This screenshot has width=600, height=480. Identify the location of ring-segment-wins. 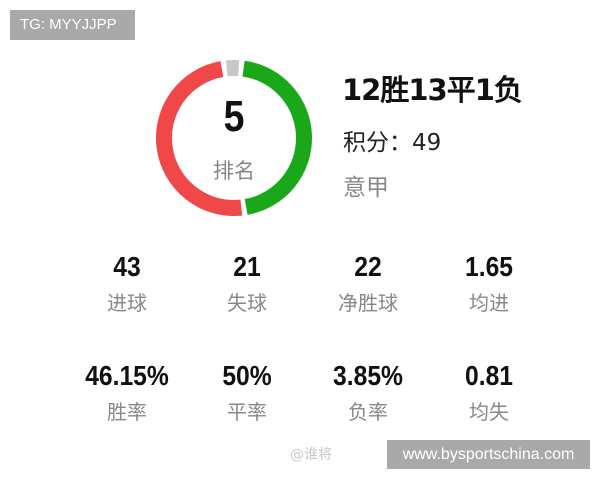
(277, 137).